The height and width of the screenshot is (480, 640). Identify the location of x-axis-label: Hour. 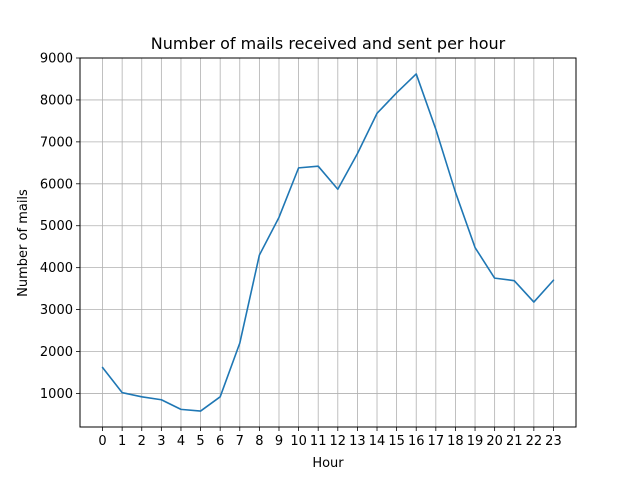
(328, 463).